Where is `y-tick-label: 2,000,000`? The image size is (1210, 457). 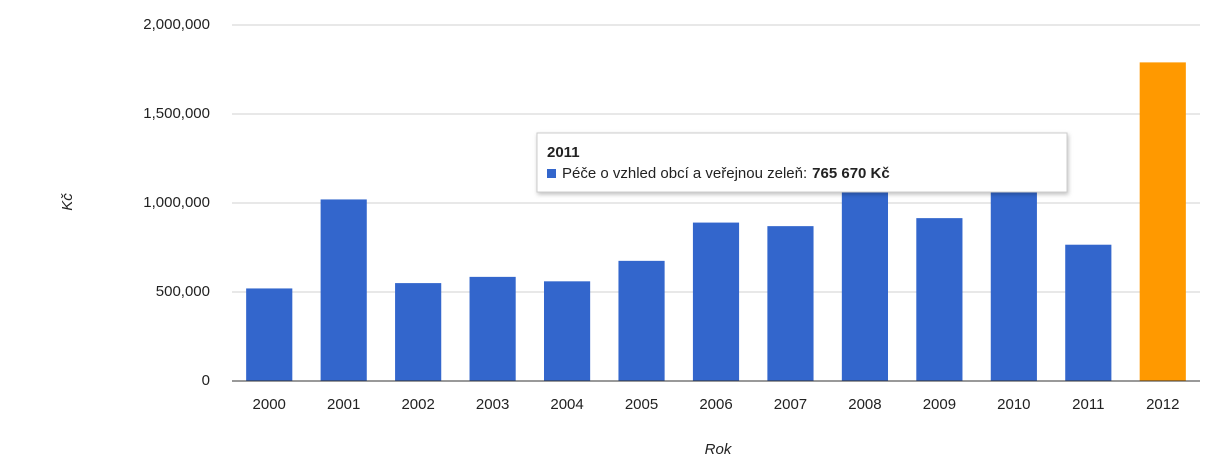
y-tick-label: 2,000,000 is located at coordinates (176, 24).